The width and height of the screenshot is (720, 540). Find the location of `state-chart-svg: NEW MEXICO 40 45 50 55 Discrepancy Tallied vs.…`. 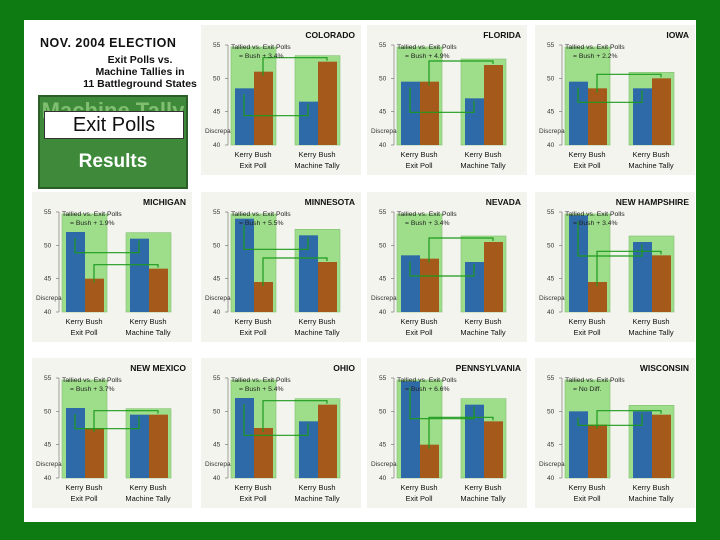

state-chart-svg: NEW MEXICO 40 45 50 55 Discrepancy Tallied vs.… is located at coordinates (111, 433).